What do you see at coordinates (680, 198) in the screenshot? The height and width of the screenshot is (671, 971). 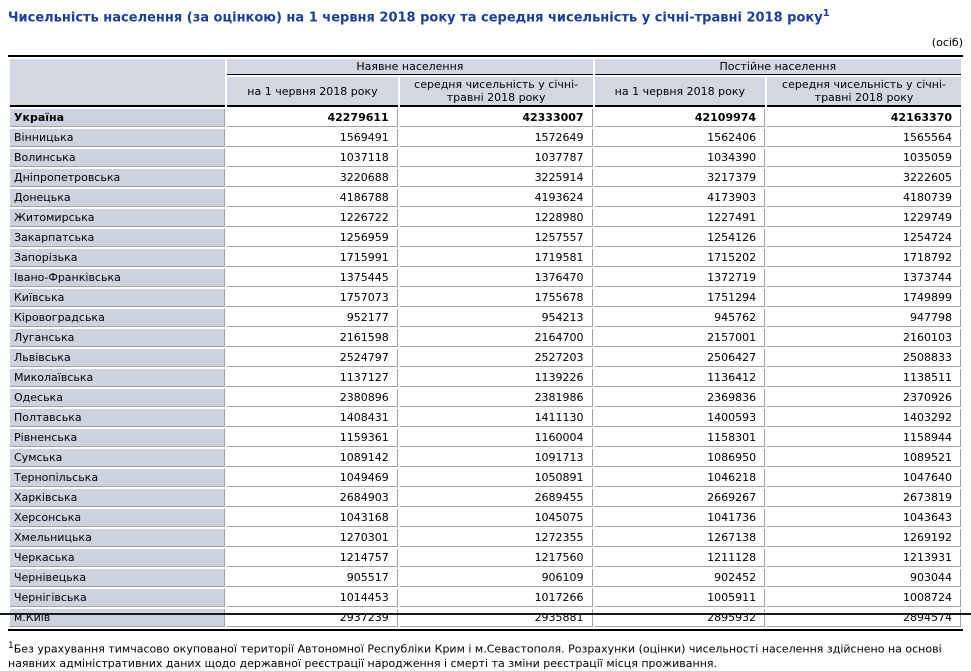 I see `population-value-cell: 4173903` at bounding box center [680, 198].